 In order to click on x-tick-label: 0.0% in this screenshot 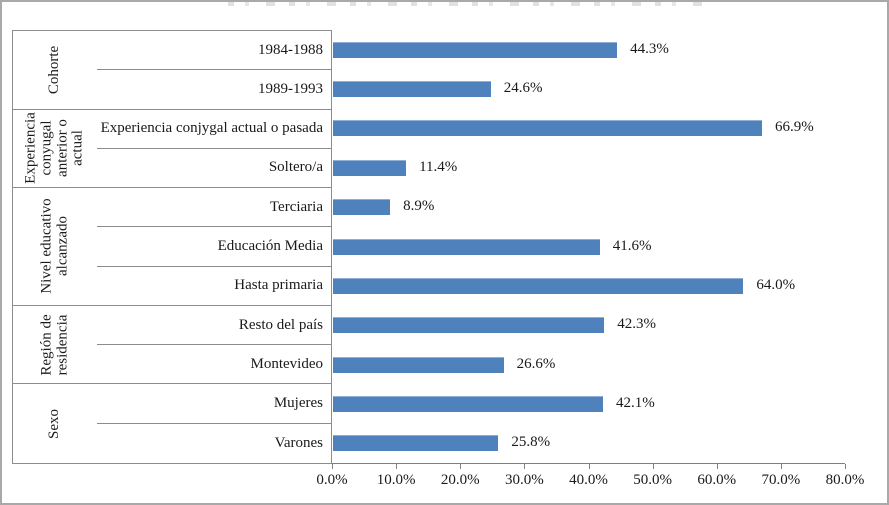, I will do `click(332, 480)`.